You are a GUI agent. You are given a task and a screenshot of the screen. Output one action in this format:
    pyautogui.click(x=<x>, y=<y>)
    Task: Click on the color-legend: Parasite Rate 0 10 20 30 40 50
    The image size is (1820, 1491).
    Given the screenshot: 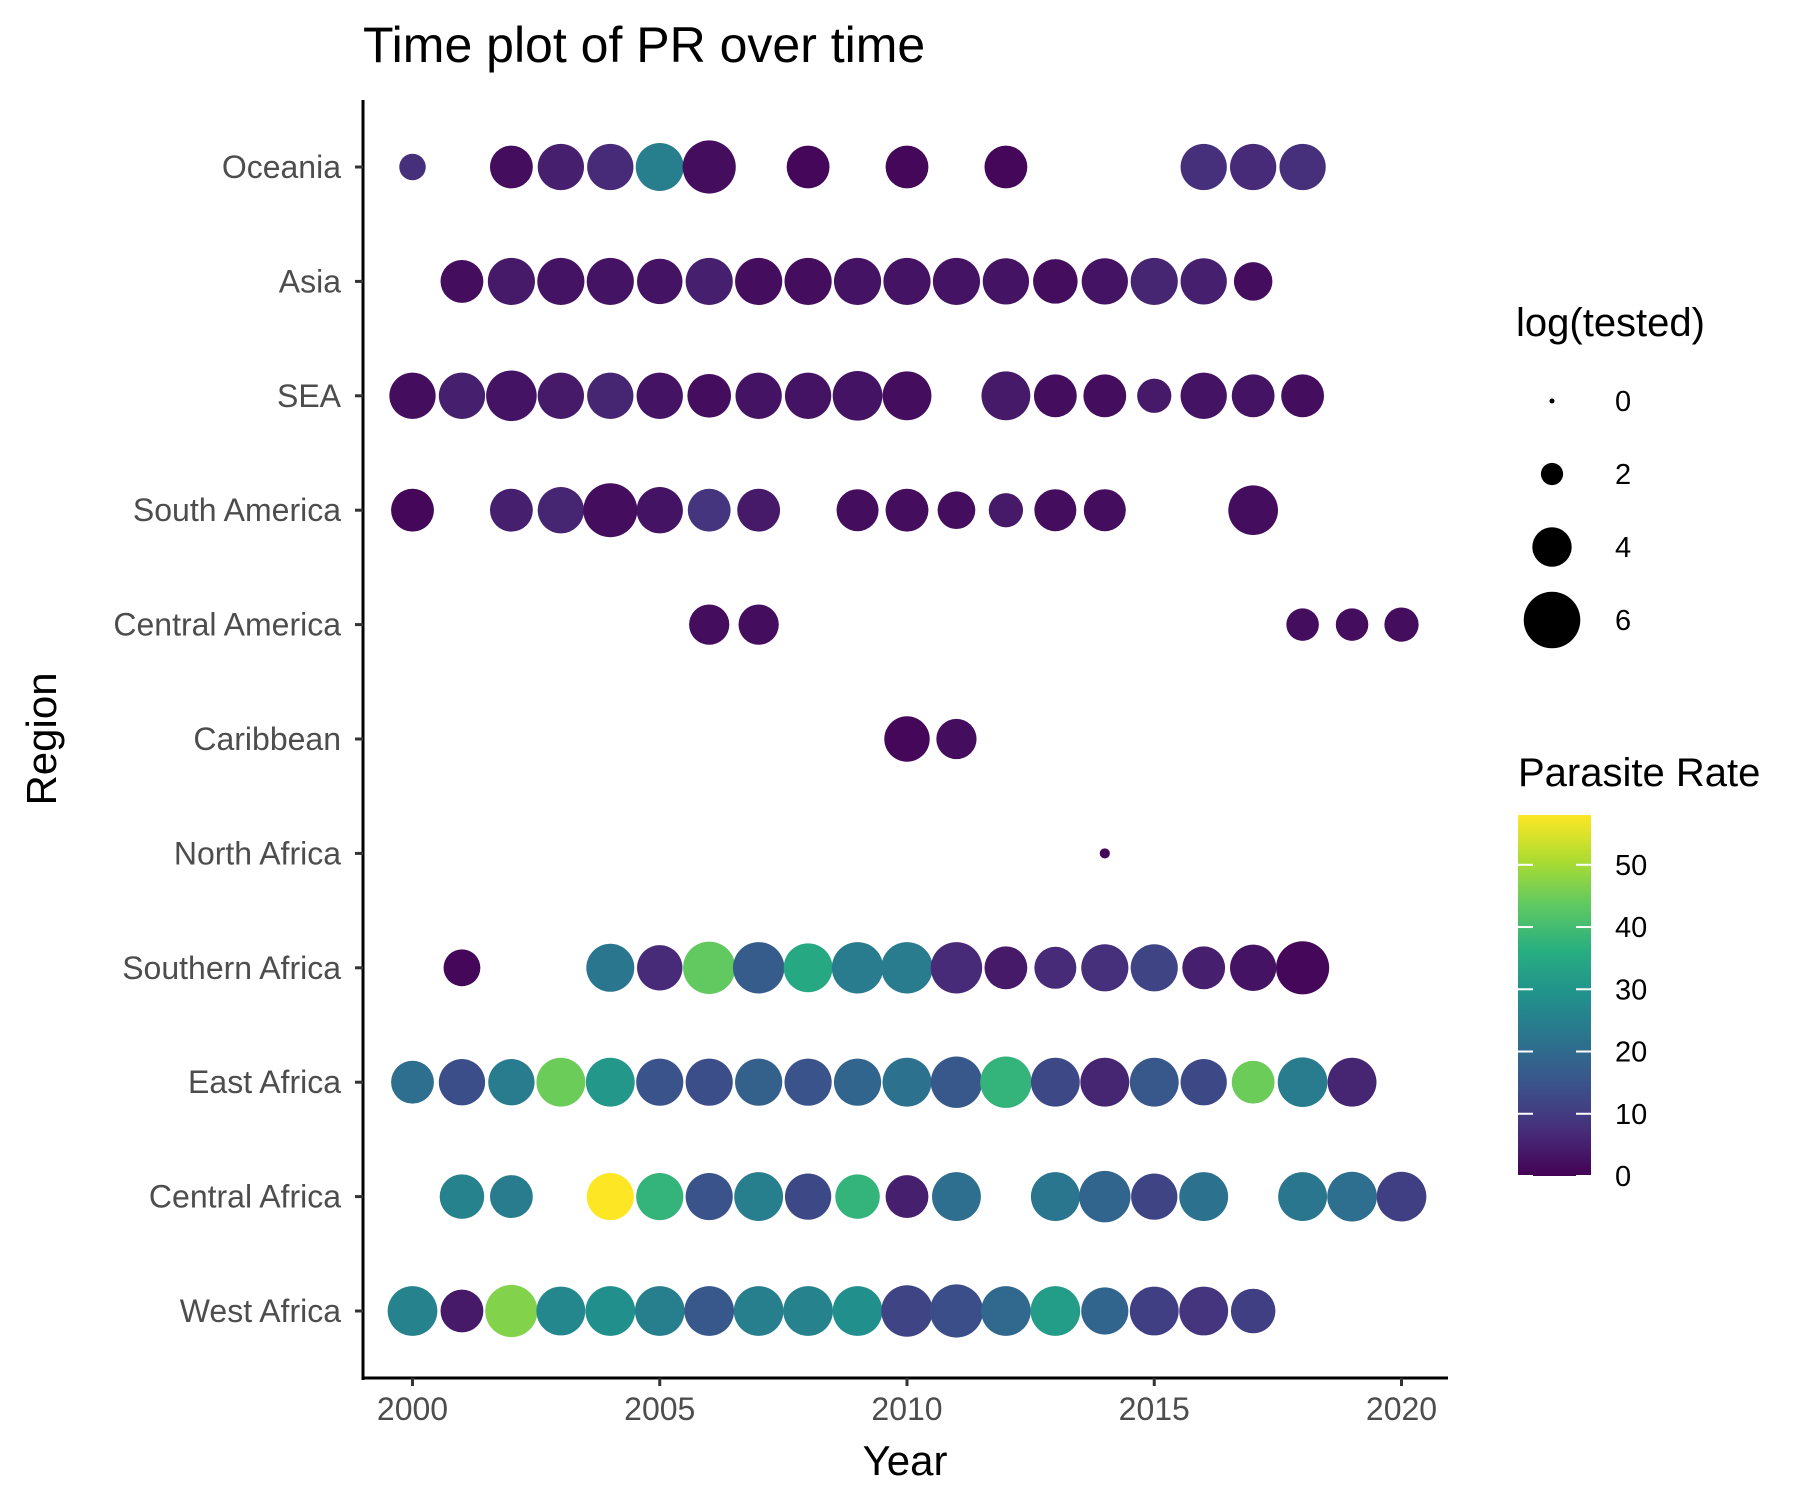 What is the action you would take?
    pyautogui.click(x=1639, y=972)
    